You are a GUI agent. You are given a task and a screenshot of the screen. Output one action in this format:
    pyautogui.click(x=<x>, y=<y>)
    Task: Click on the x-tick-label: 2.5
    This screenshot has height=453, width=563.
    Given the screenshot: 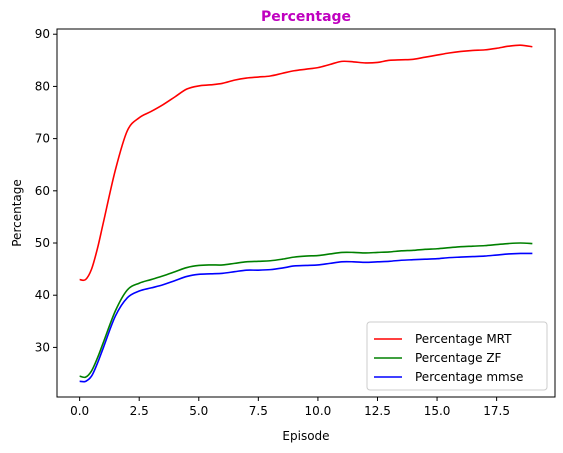 What is the action you would take?
    pyautogui.click(x=139, y=411)
    